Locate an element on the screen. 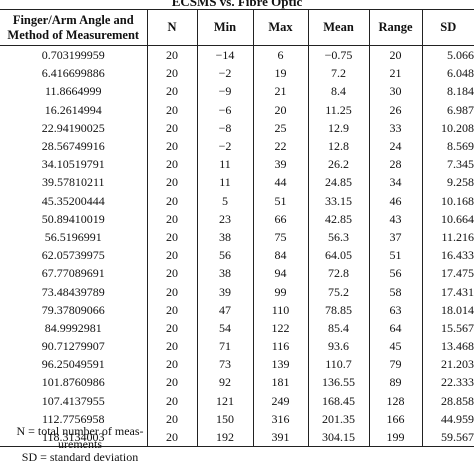  cell-mean: 12.9 is located at coordinates (338, 127).